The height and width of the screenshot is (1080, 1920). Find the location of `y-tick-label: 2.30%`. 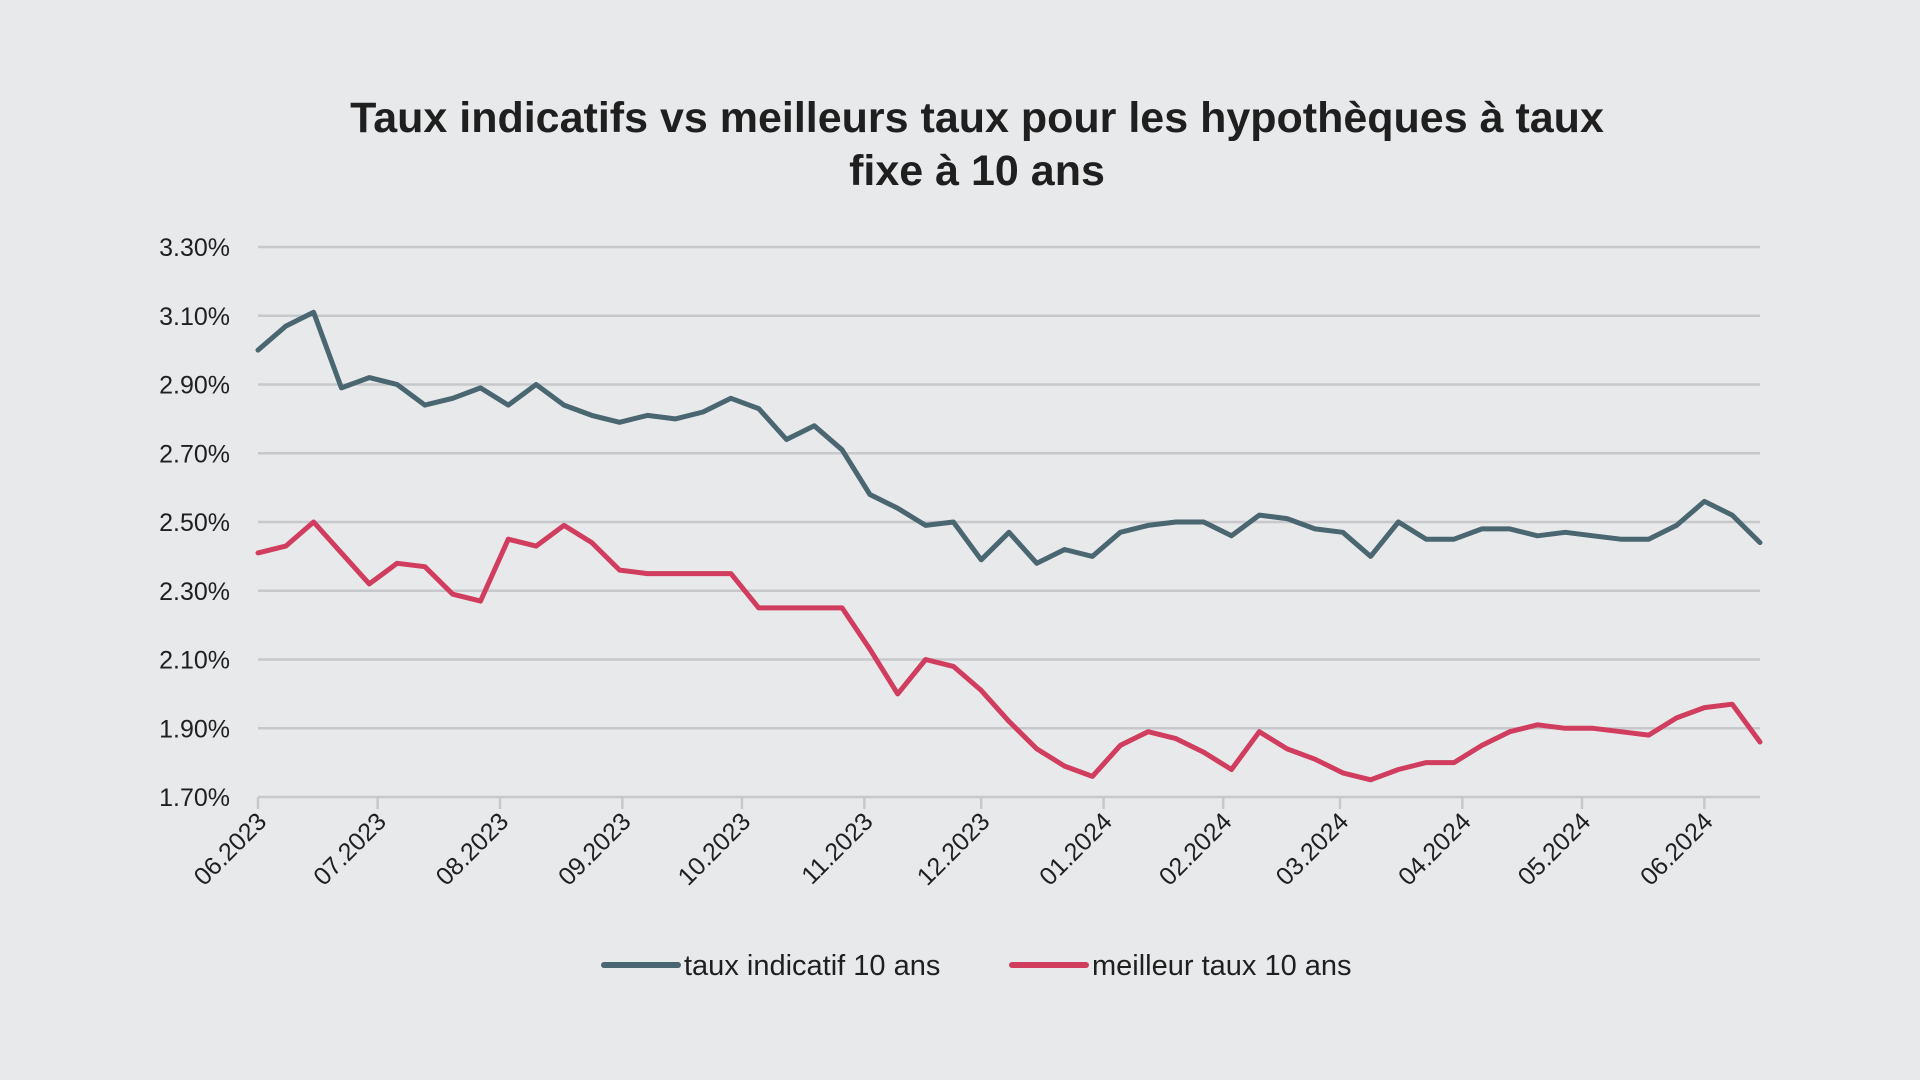

y-tick-label: 2.30% is located at coordinates (194, 592).